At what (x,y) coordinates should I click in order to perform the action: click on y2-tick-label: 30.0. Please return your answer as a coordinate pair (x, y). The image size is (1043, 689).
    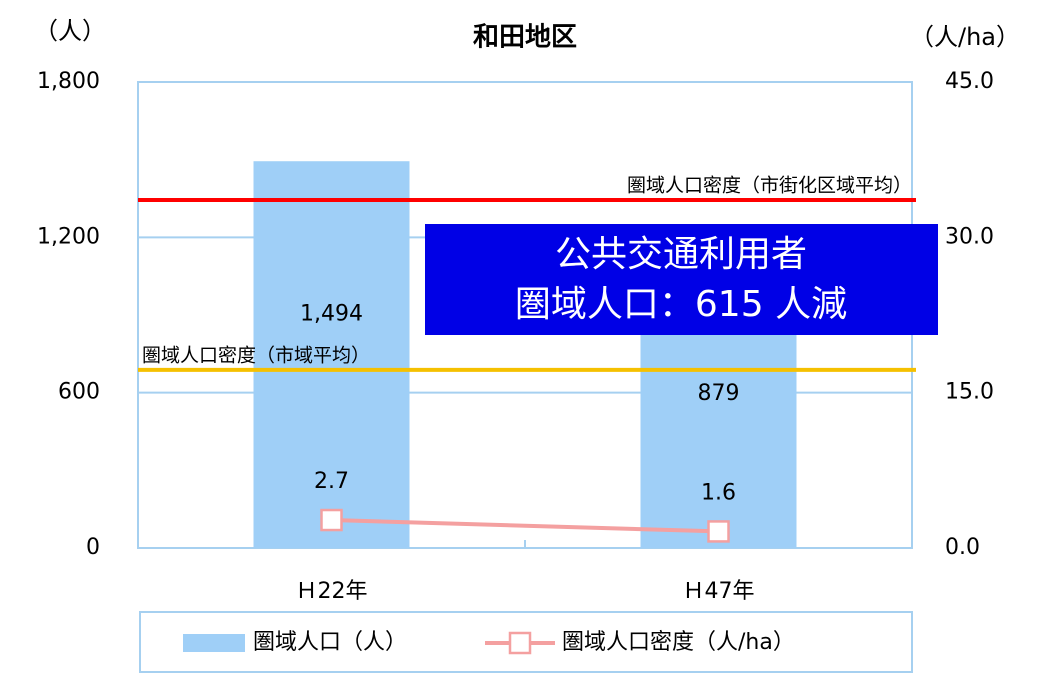
    Looking at the image, I should click on (969, 236).